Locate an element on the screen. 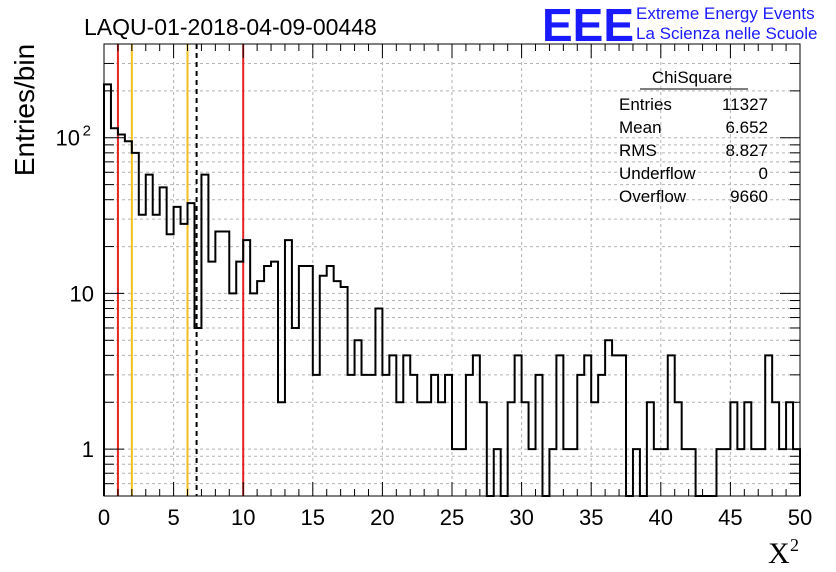  reference-lines is located at coordinates (180, 270).